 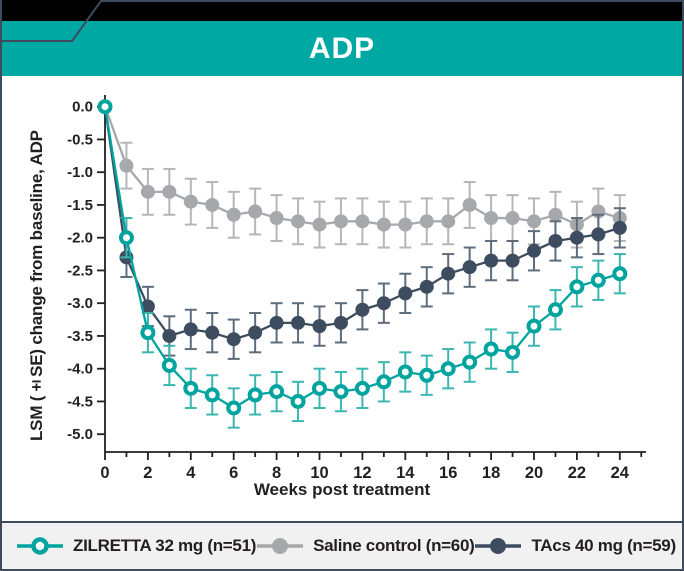 I want to click on svg-text: 18, so click(x=491, y=473).